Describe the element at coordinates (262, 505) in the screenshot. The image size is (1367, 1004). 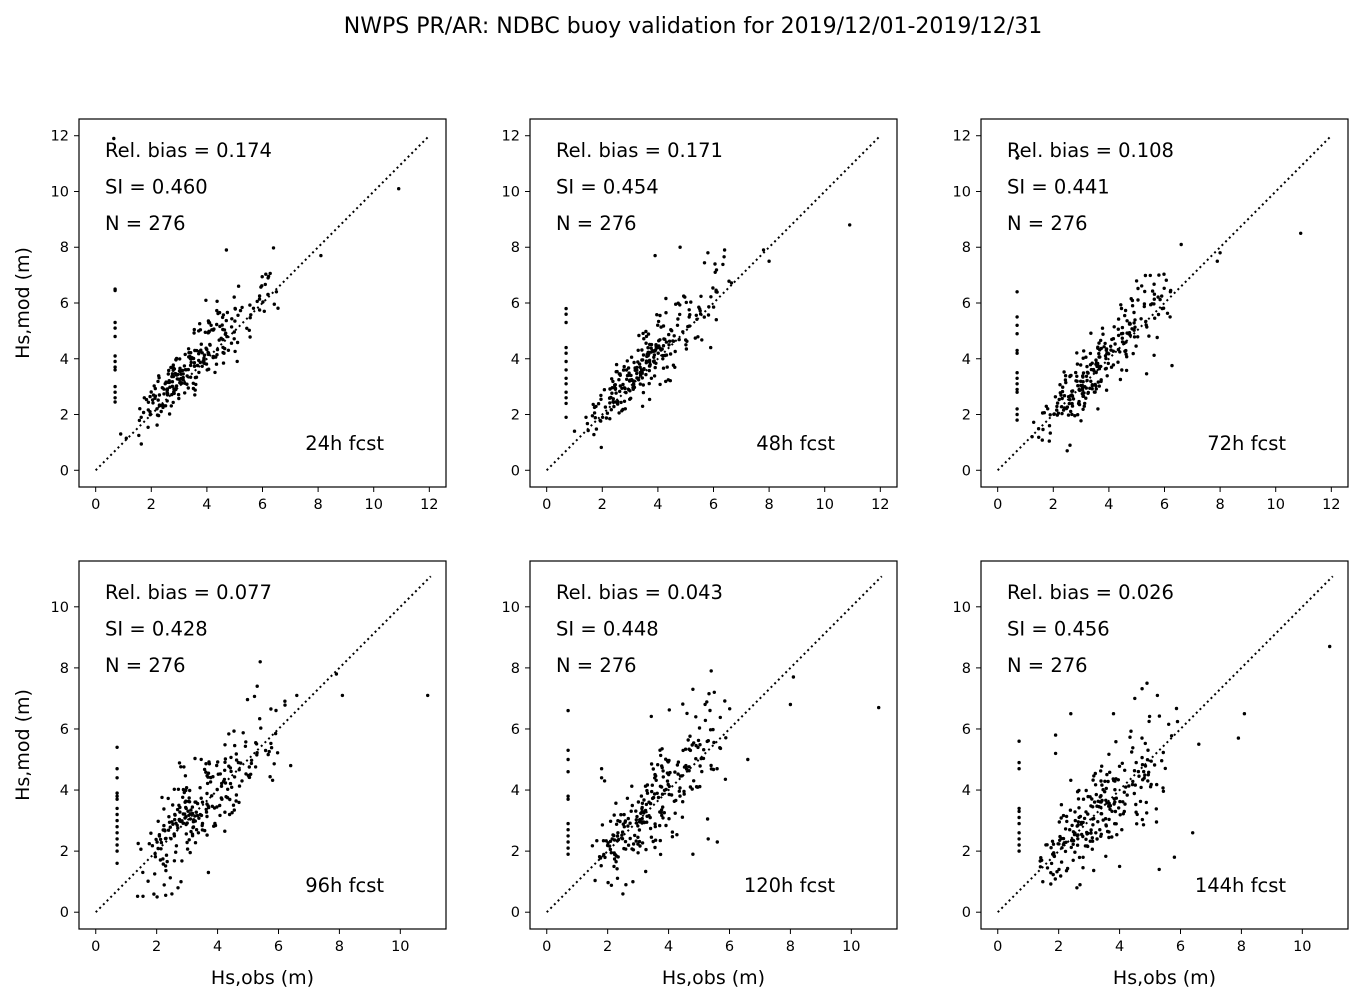
I see `x-tick-label: 6` at that location.